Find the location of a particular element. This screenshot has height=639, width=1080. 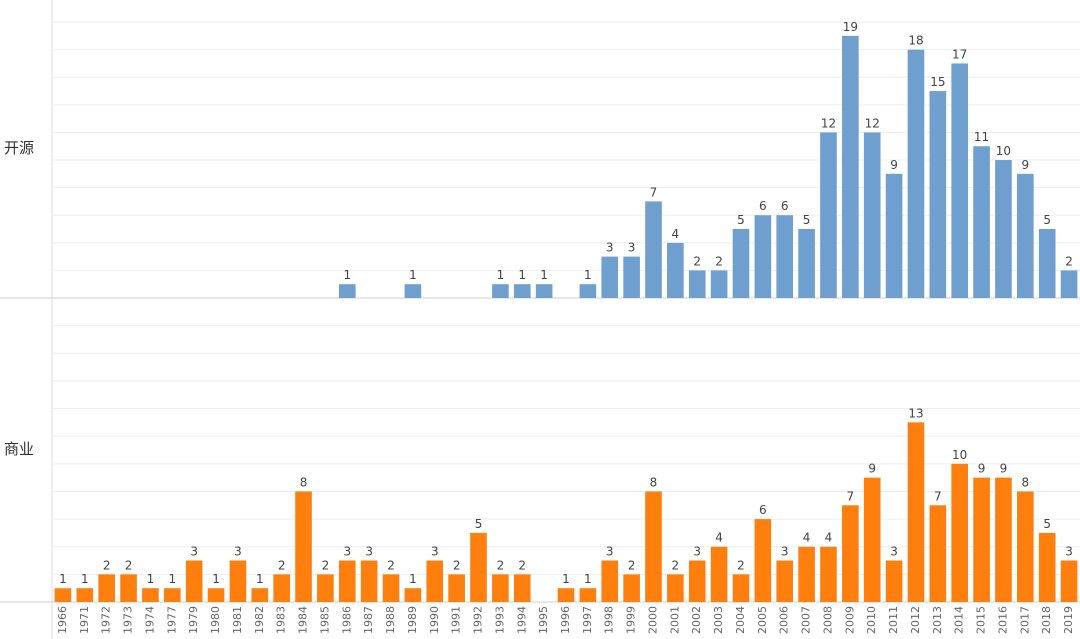

value-label: 17 is located at coordinates (959, 54).